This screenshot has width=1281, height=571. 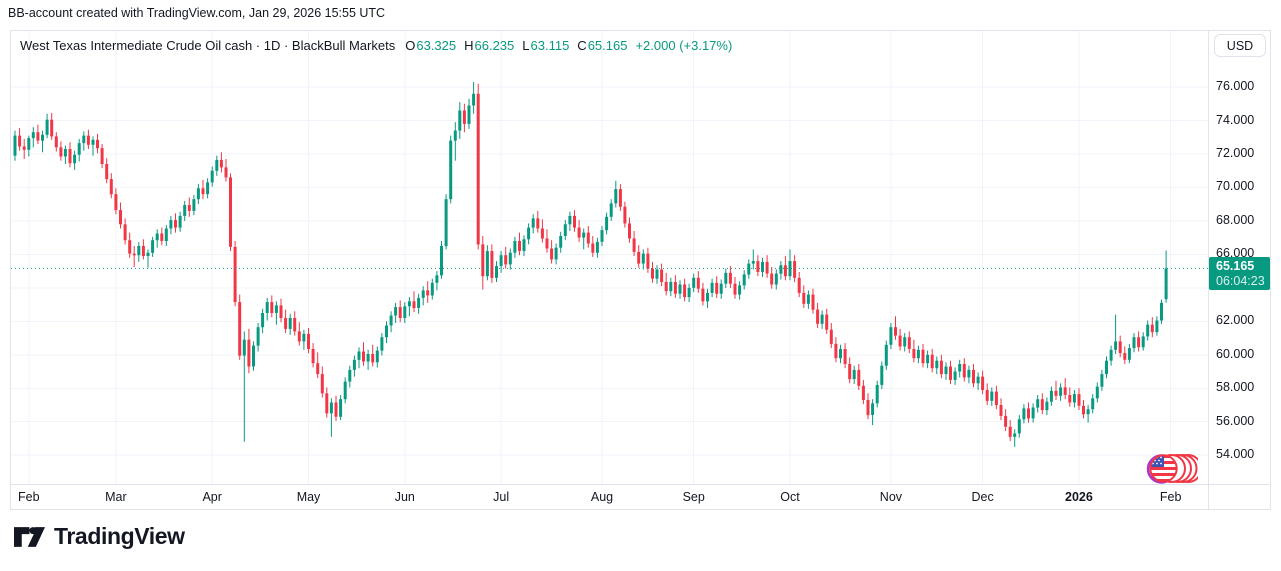 What do you see at coordinates (1235, 253) in the screenshot?
I see `price-axis-label: 66.000` at bounding box center [1235, 253].